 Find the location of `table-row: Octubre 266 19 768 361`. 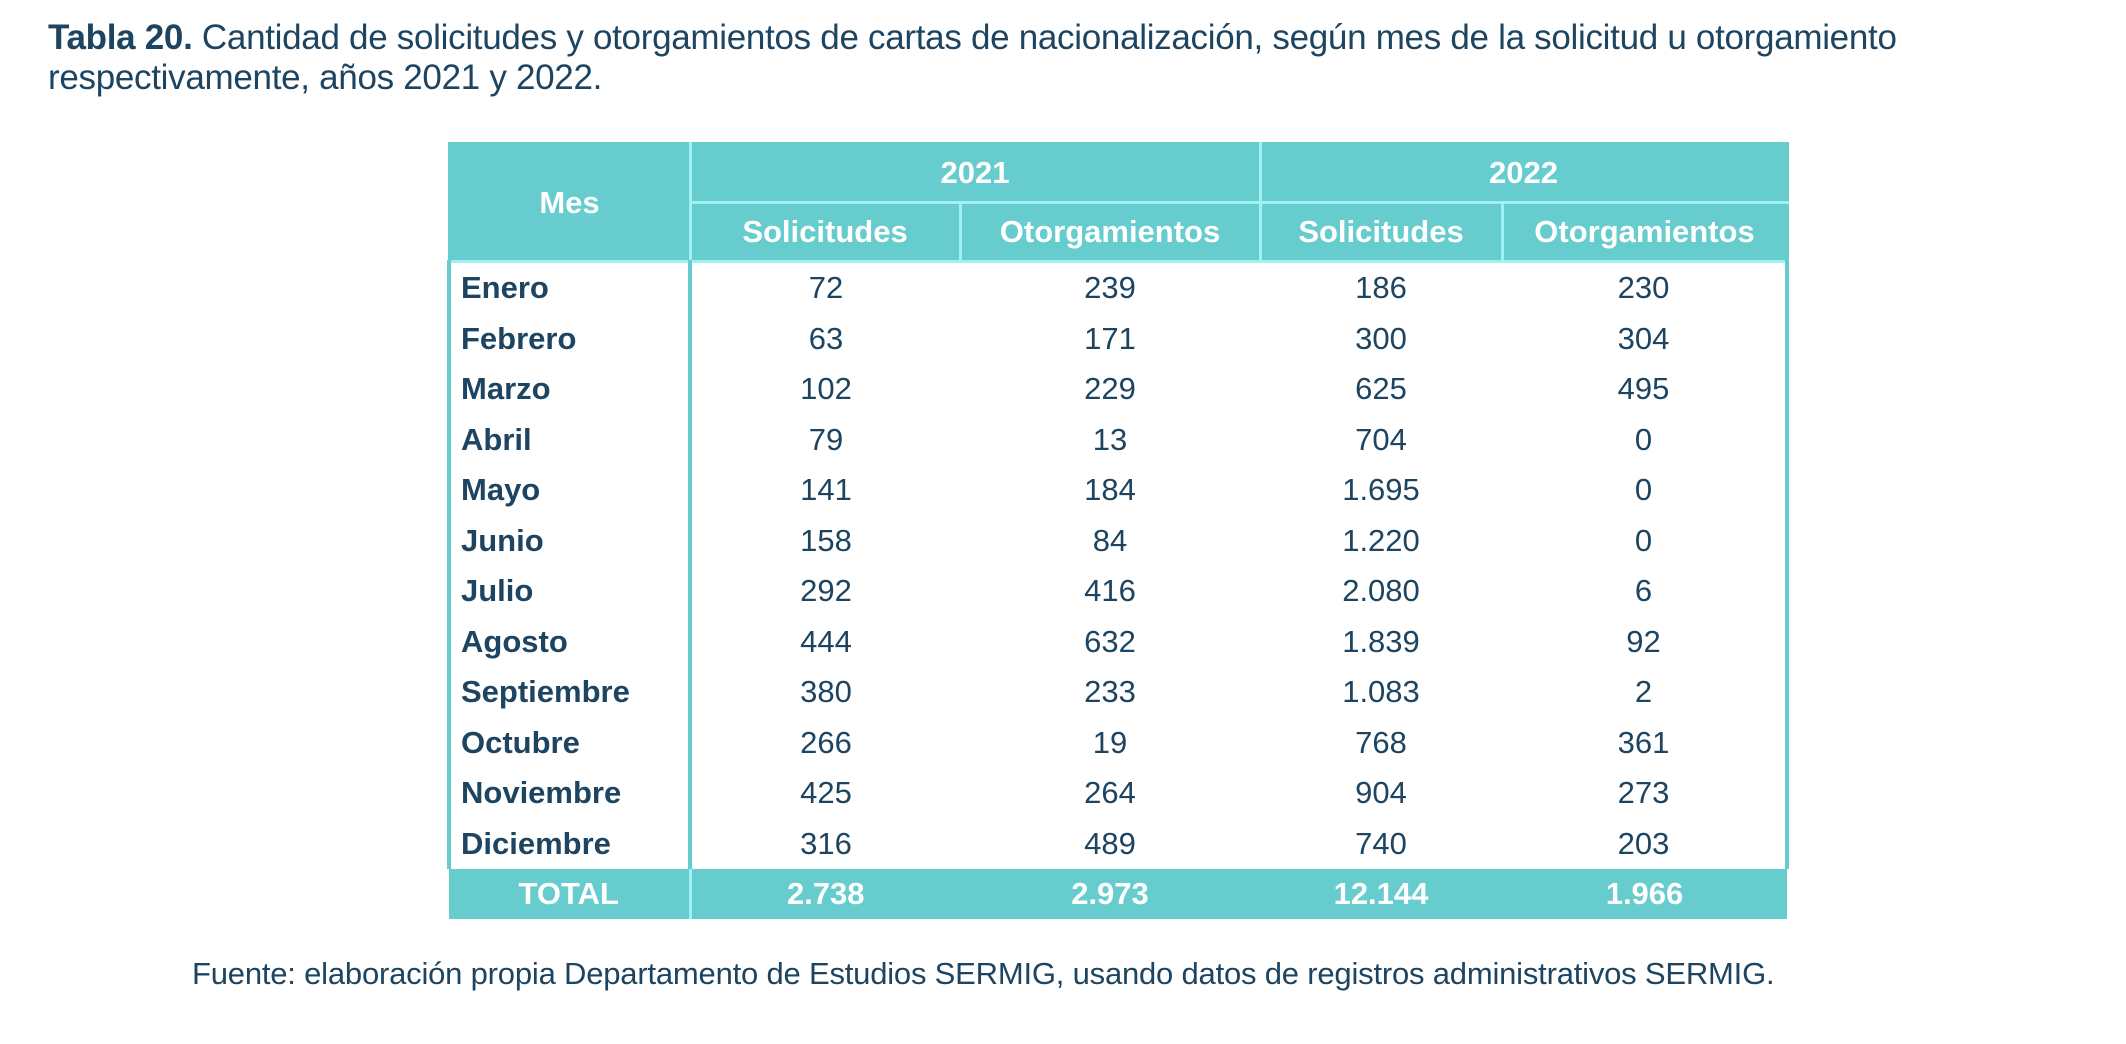

table-row: Octubre 266 19 768 361 is located at coordinates (1118, 742).